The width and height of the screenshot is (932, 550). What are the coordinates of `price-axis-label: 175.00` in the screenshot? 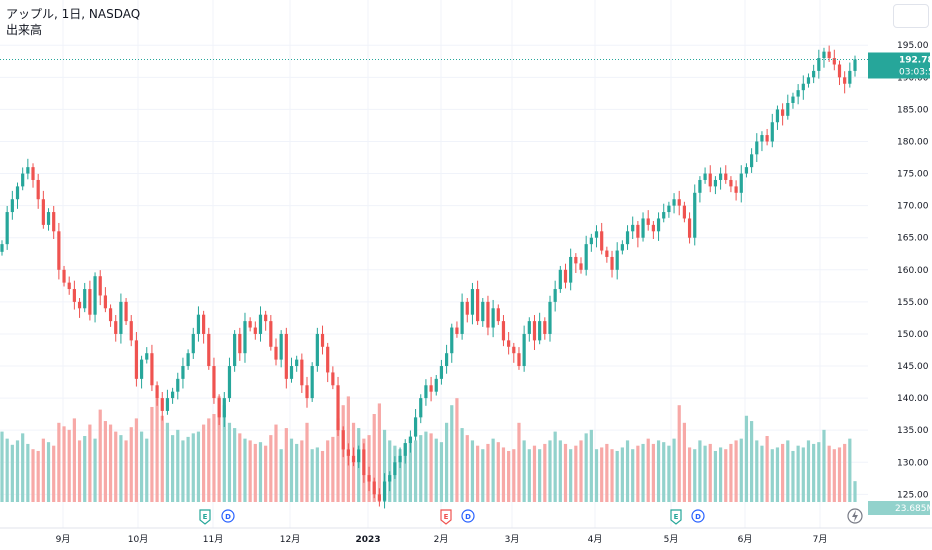 It's located at (913, 175).